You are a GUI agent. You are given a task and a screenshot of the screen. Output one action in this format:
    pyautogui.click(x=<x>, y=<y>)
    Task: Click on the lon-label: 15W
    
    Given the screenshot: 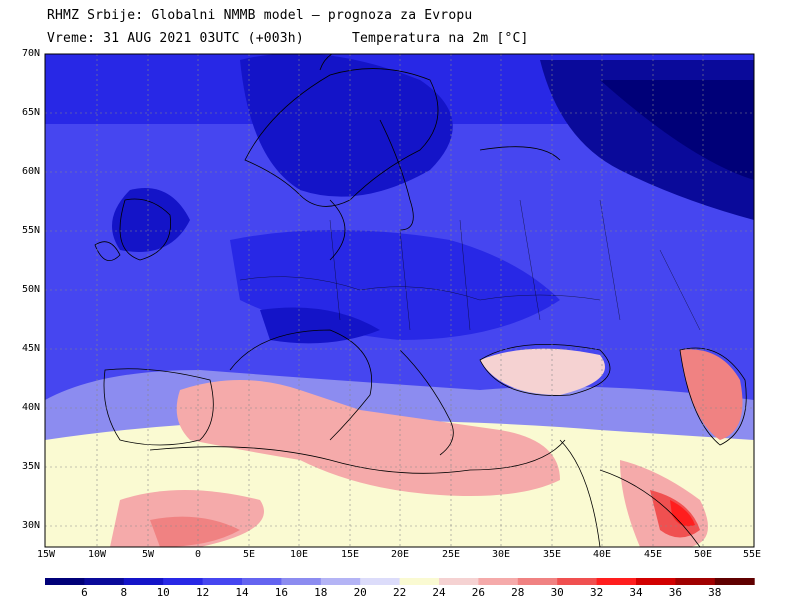 What is the action you would take?
    pyautogui.click(x=46, y=554)
    